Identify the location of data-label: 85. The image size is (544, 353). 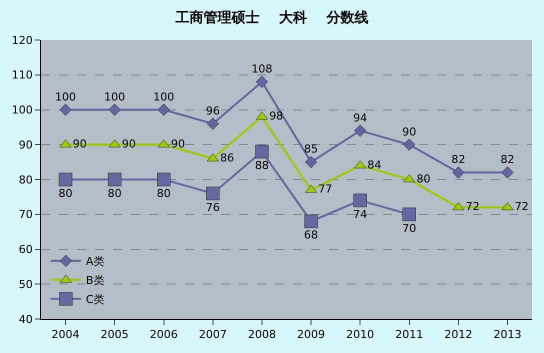
(311, 149).